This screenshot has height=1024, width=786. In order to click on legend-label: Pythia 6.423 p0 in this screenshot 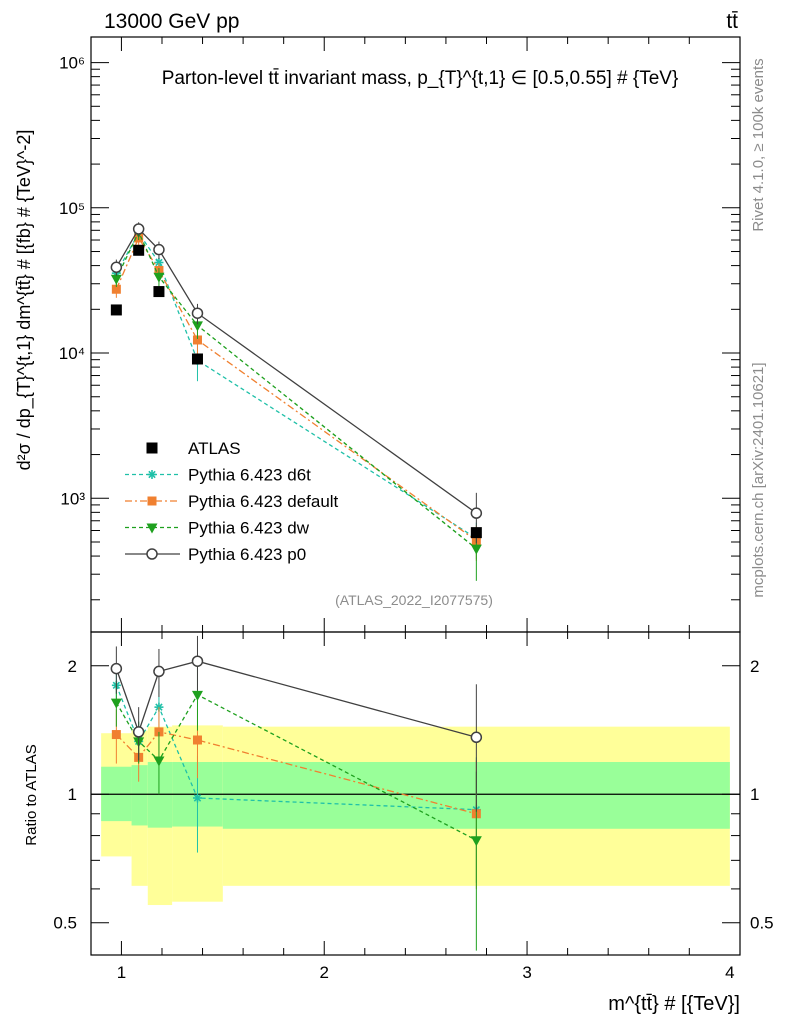, I will do `click(247, 554)`.